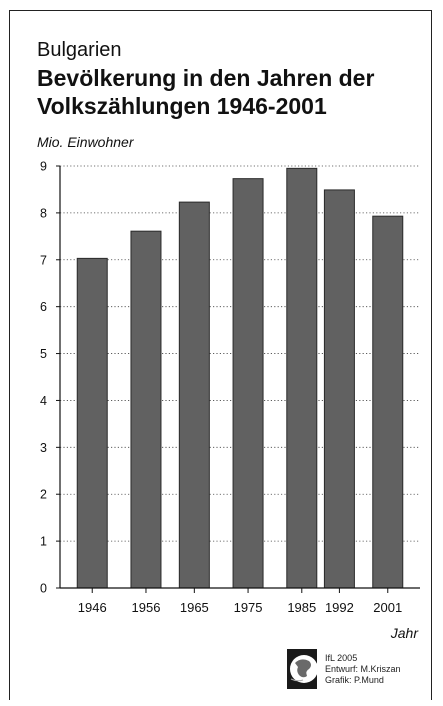  Describe the element at coordinates (85, 142) in the screenshot. I see `y-axis-unit-label: Mio. Einwohner` at that location.